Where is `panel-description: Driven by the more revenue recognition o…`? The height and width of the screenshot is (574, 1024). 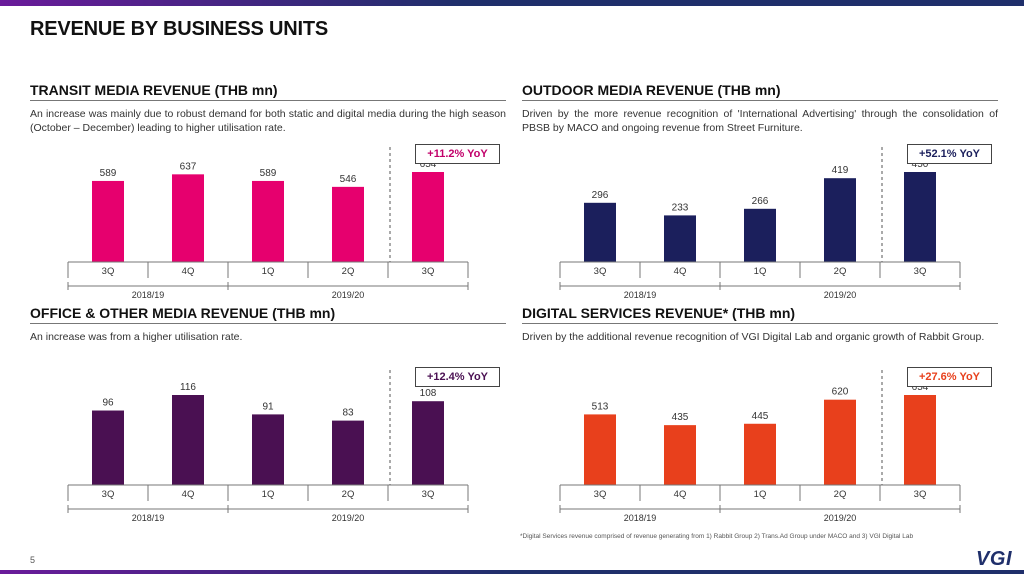 panel-description: Driven by the more revenue recognition o… is located at coordinates (760, 121).